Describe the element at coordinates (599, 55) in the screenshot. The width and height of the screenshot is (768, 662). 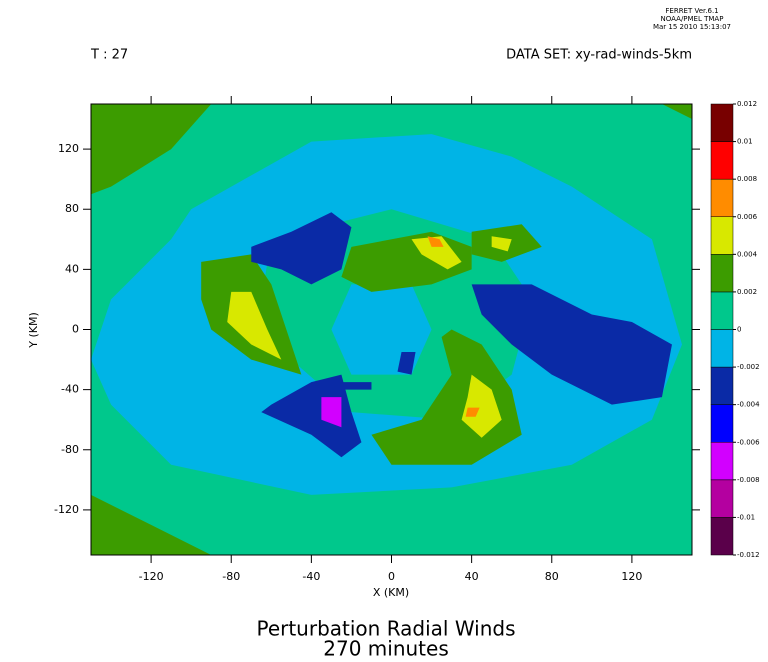
I see `dataset-label: DATA SET: xy-rad-winds-5km` at that location.